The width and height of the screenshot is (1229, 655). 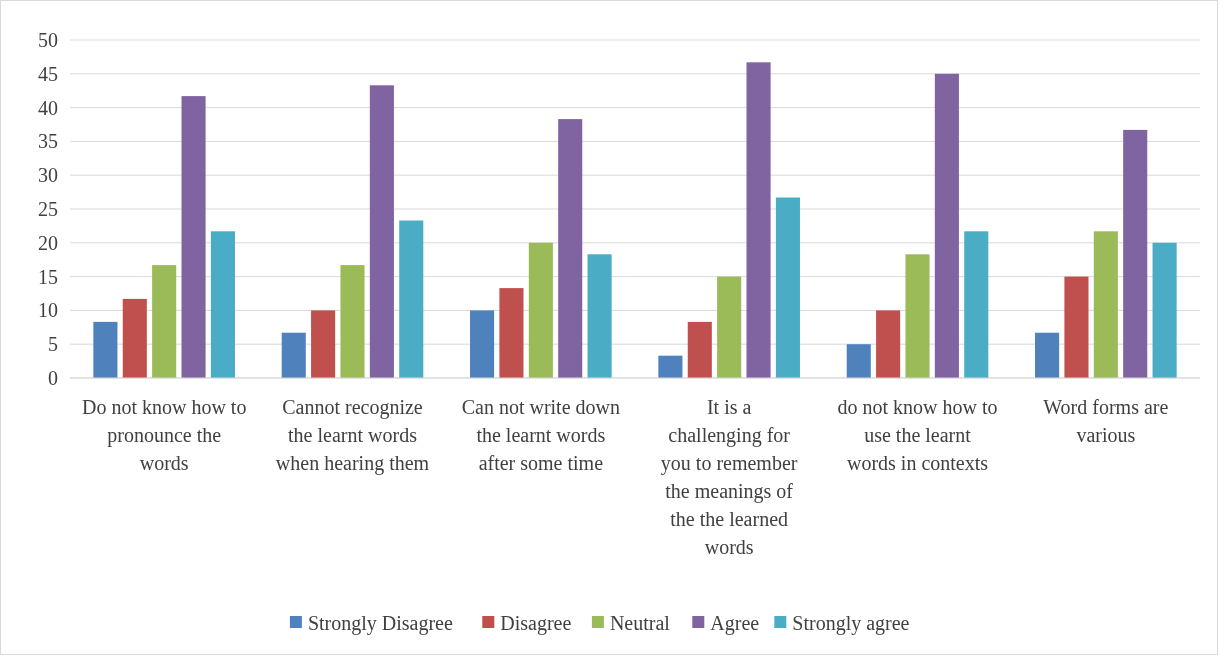 I want to click on x-tick-label: Cannot recognize the learnt words when hearing them, so click(x=352, y=435).